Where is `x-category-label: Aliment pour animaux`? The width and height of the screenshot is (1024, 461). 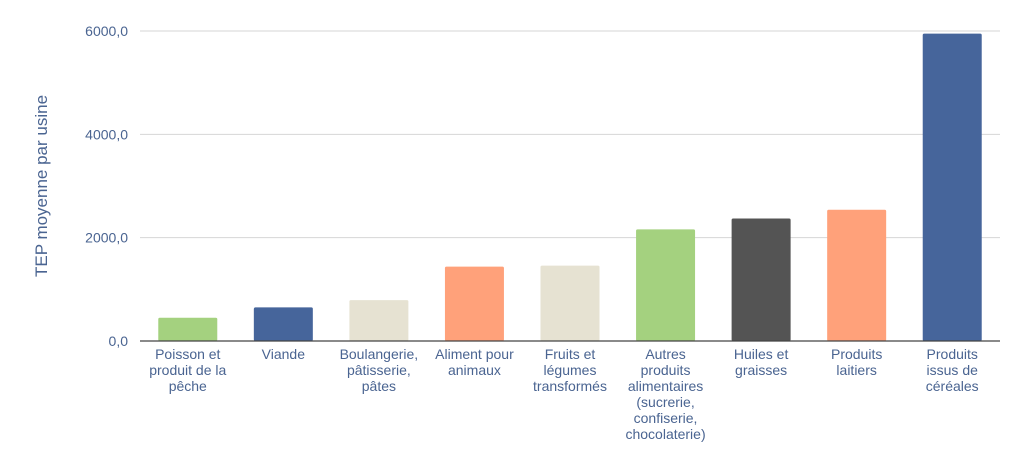
x-category-label: Aliment pour animaux is located at coordinates (474, 362).